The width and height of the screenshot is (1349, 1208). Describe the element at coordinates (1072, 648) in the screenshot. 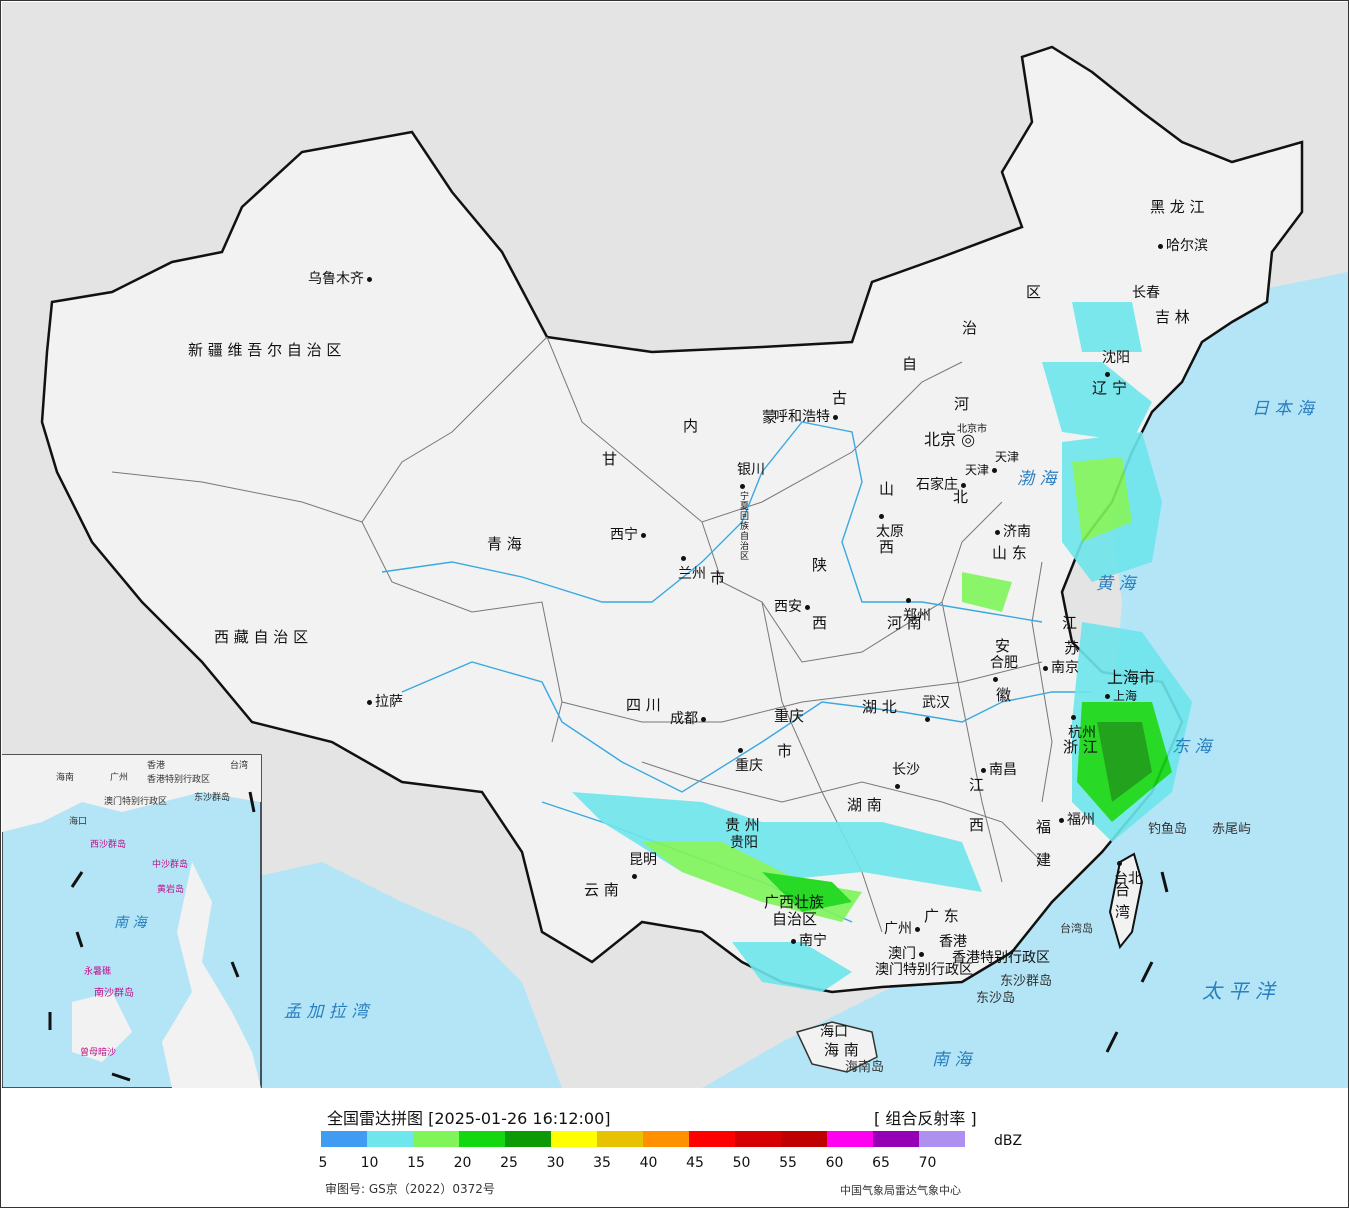

I see `province-jiangsu-2: 苏` at that location.